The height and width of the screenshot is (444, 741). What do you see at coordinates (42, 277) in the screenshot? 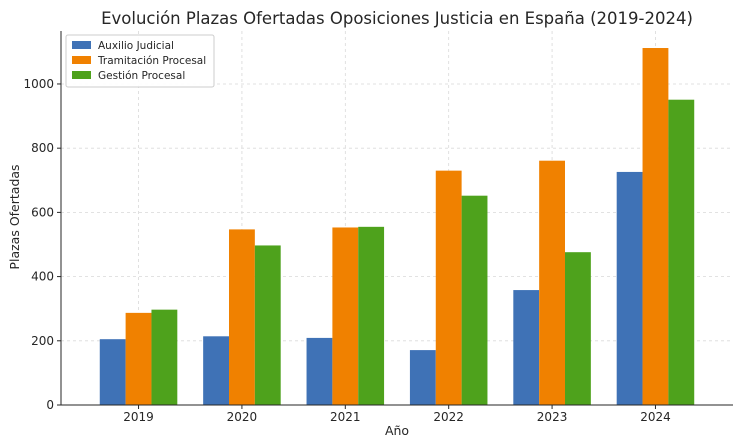
I see `y-tick-label: 400` at bounding box center [42, 277].